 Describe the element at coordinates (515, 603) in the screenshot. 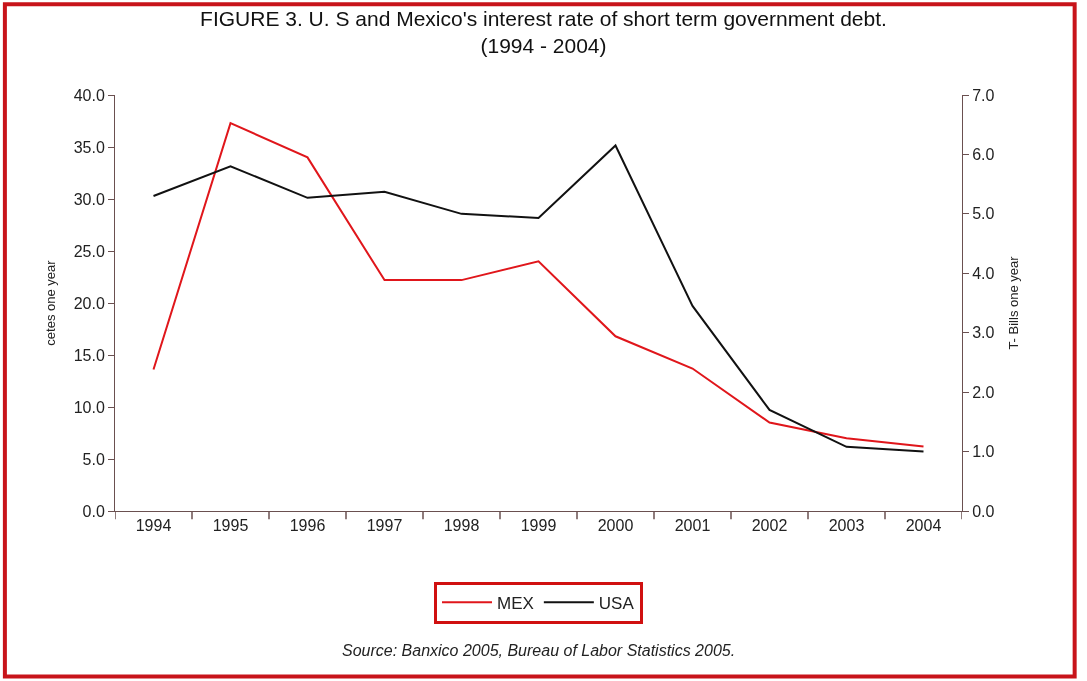

I see `legend-label: MEX` at that location.